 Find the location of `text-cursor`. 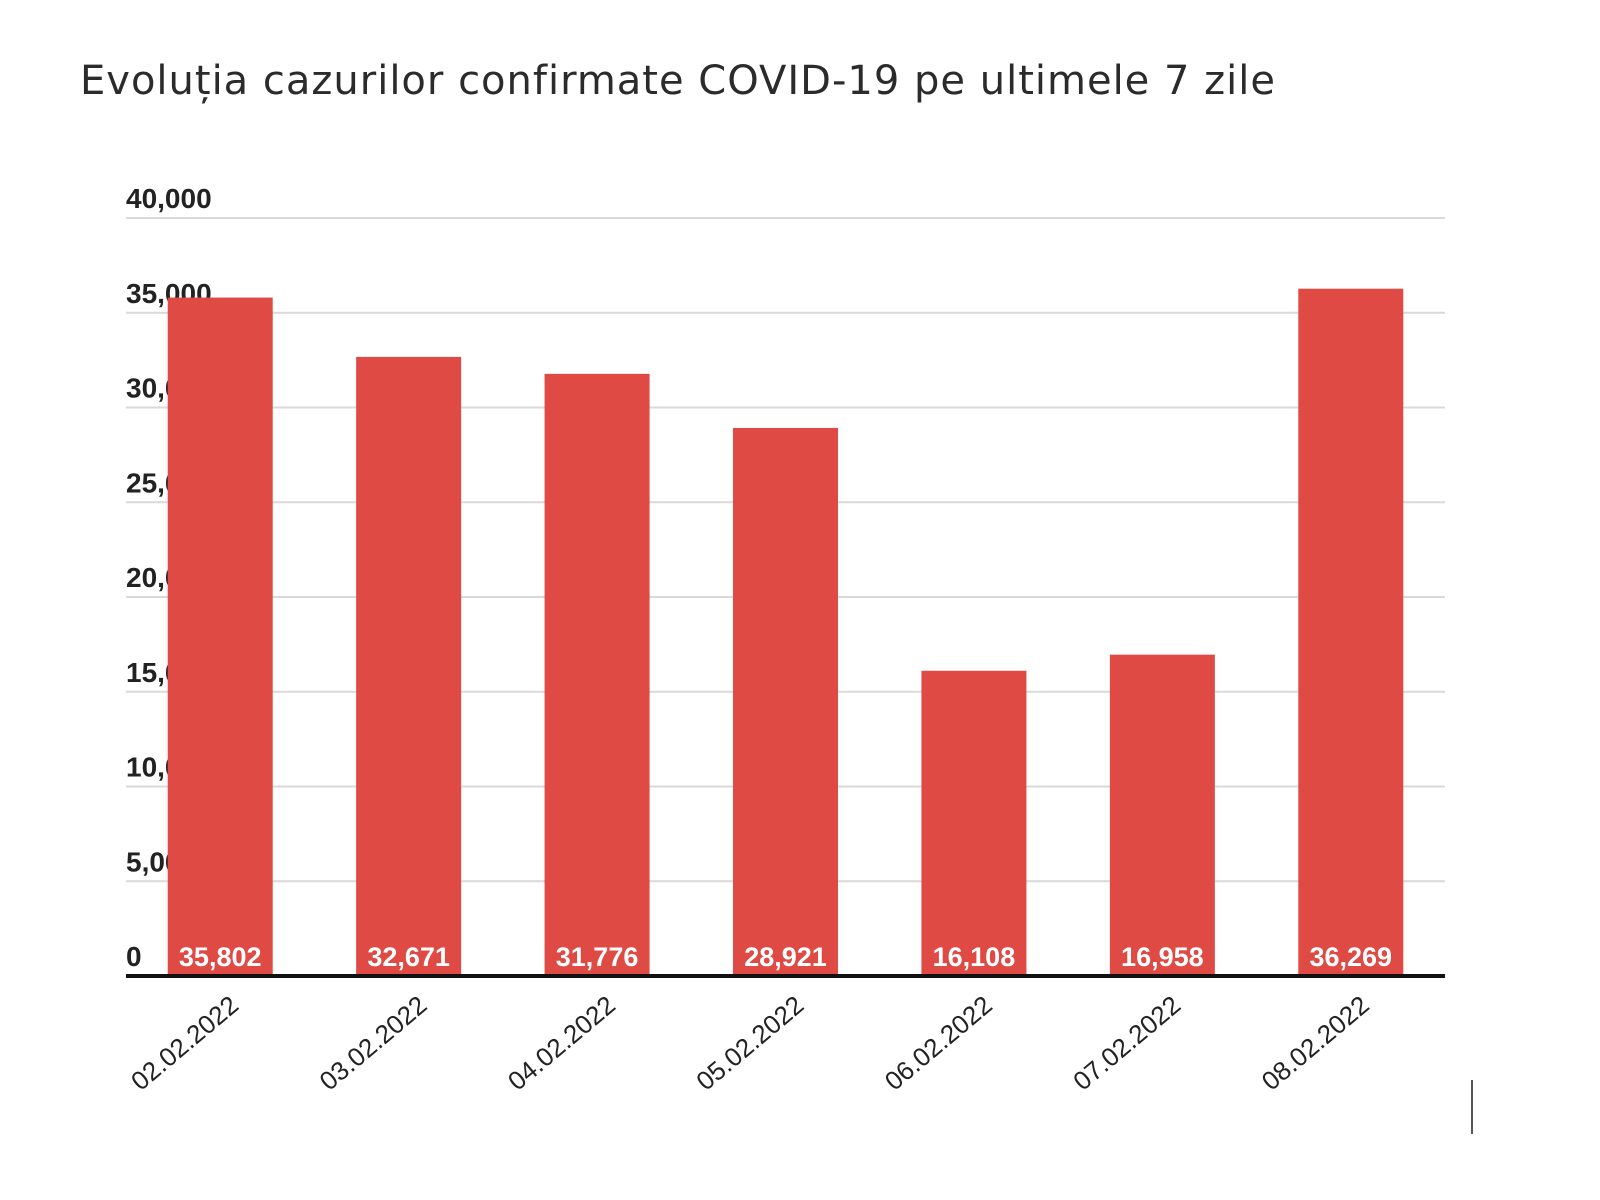

text-cursor is located at coordinates (1472, 1107).